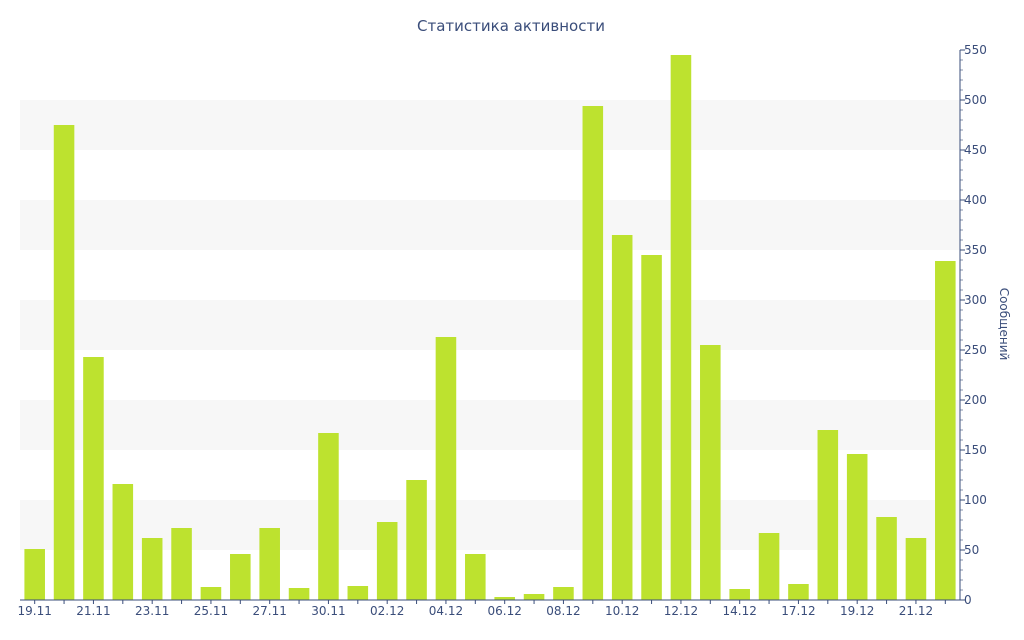 The image size is (1024, 640). What do you see at coordinates (270, 611) in the screenshot?
I see `x-tick-label: 27.11` at bounding box center [270, 611].